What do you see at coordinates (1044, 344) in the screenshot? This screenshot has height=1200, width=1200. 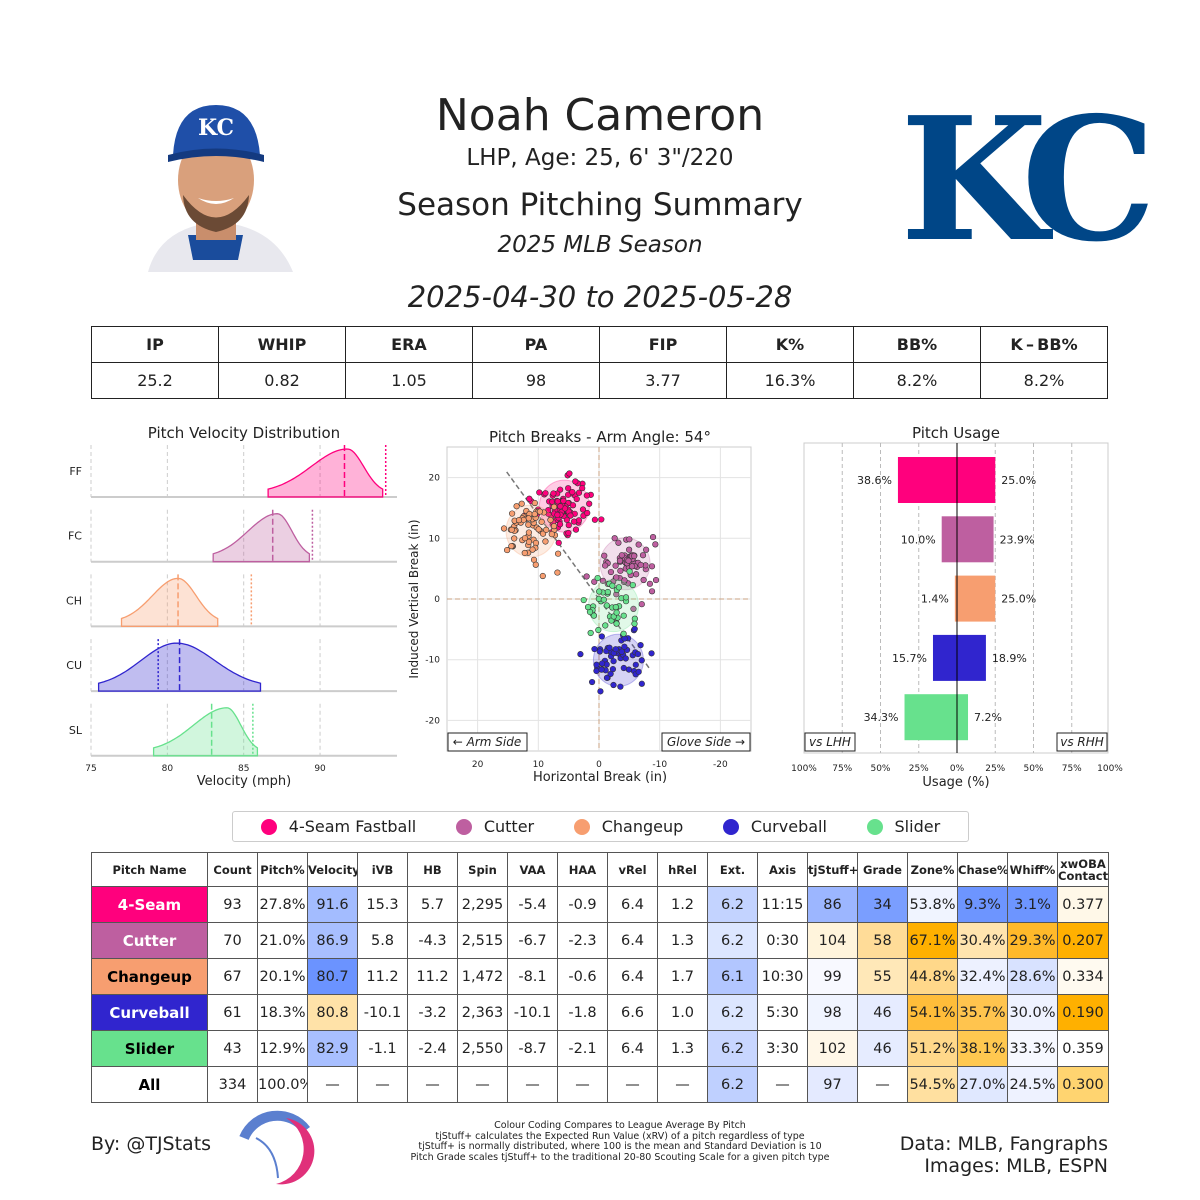 I see `stat-header: K – BB%` at bounding box center [1044, 344].